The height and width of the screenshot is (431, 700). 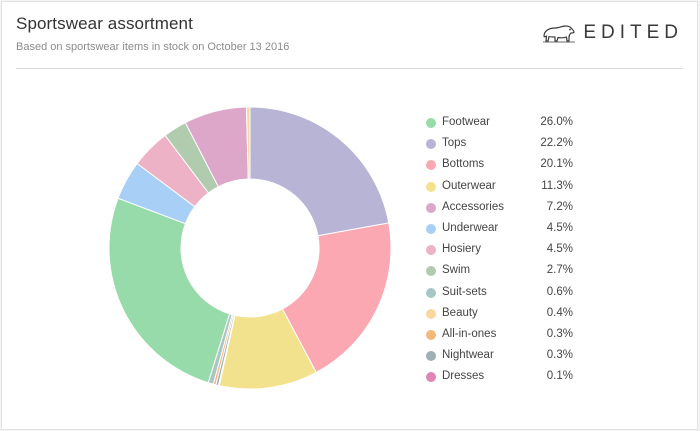 I want to click on brand-wordmark: EDITED, so click(x=633, y=32).